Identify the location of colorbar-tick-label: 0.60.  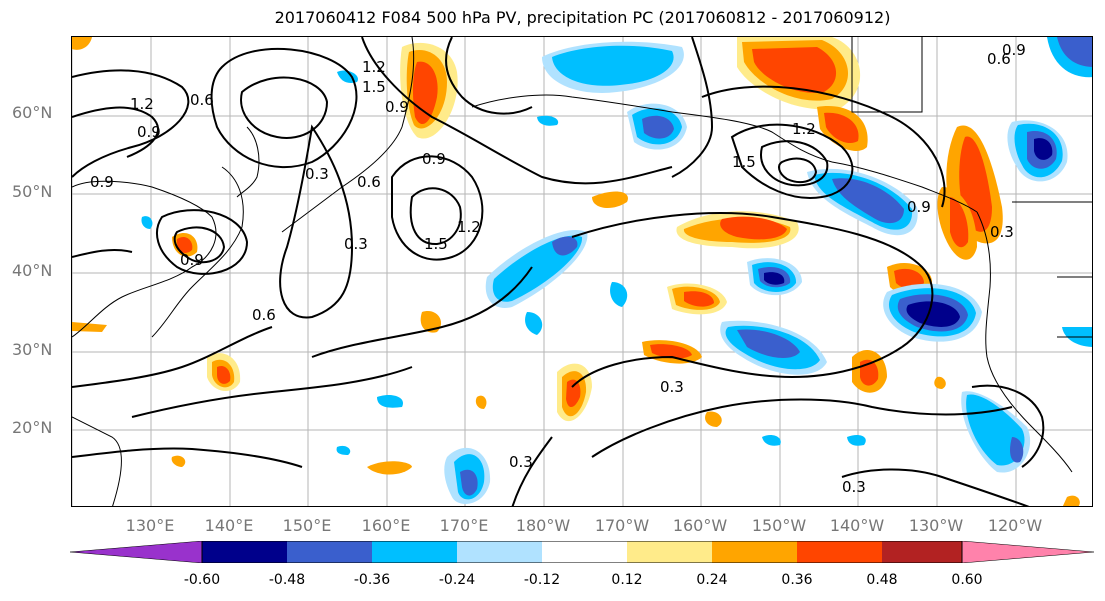
(967, 580).